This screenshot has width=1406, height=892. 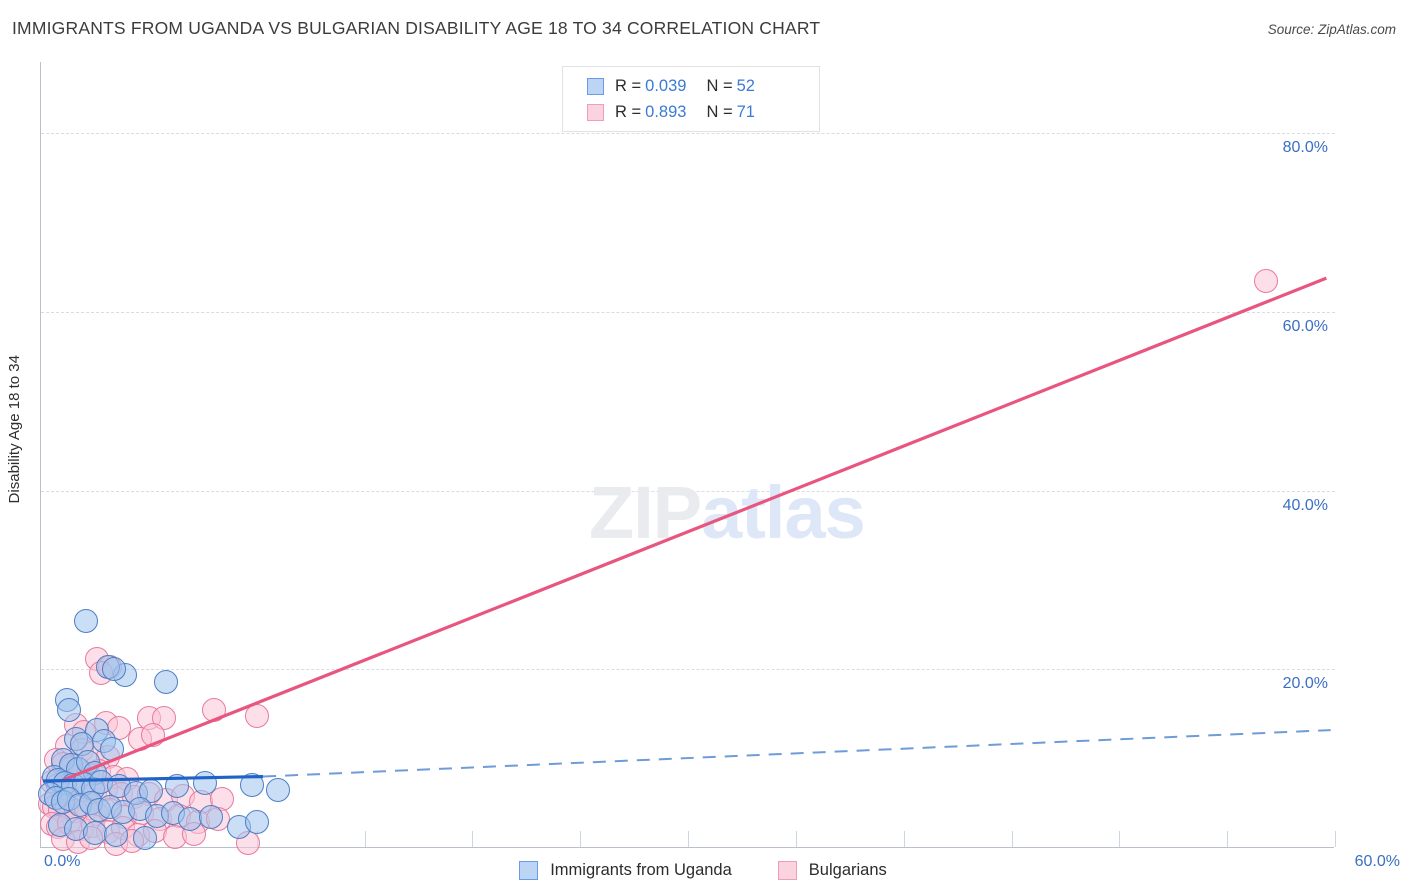 What do you see at coordinates (719, 111) in the screenshot?
I see `n-label-pink: N =` at bounding box center [719, 111].